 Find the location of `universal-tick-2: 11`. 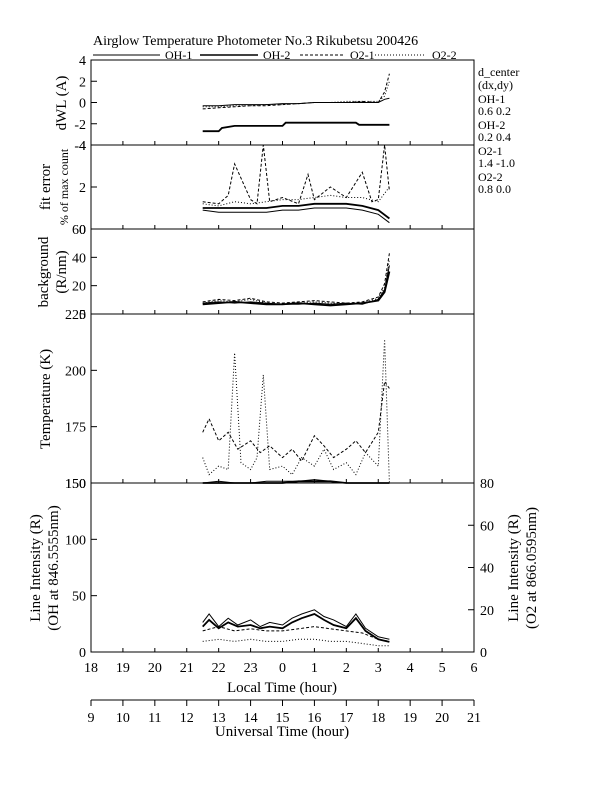

universal-tick-2: 11 is located at coordinates (154, 718).